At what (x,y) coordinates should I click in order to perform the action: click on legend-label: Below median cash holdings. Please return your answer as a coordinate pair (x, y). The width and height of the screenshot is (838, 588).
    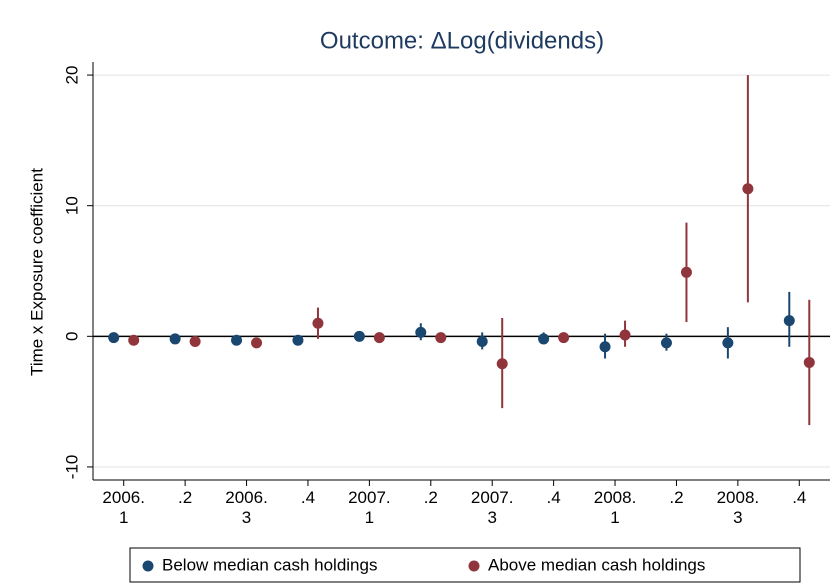
    Looking at the image, I should click on (269, 564).